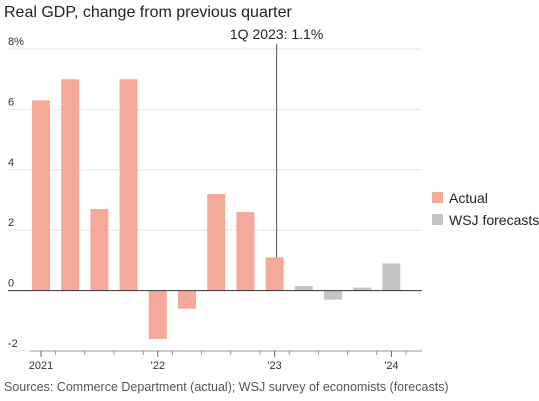 This screenshot has height=401, width=539. Describe the element at coordinates (99, 250) in the screenshot. I see `bar-actual-3q-2021` at that location.